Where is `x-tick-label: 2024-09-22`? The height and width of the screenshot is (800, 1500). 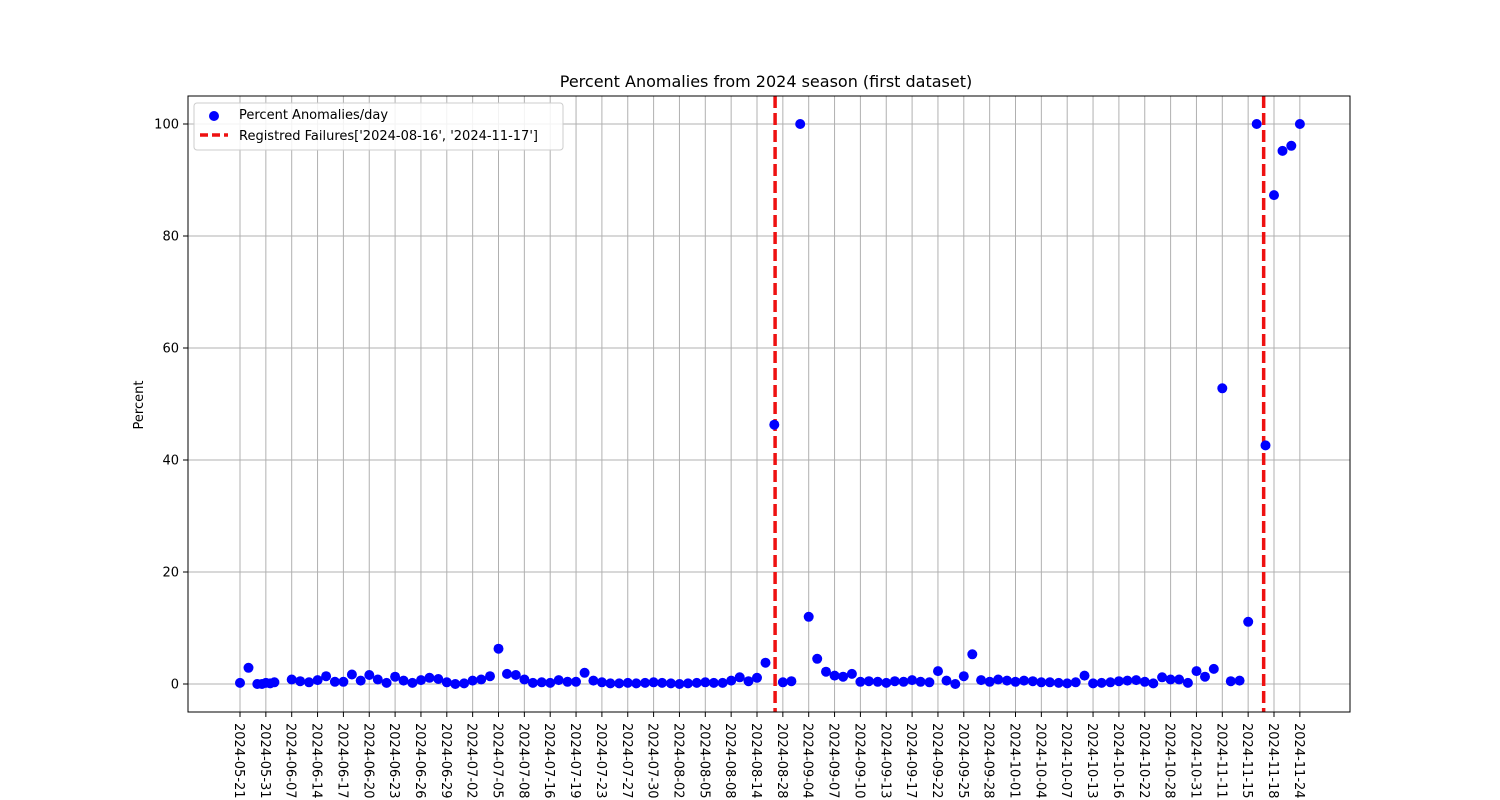
x-tick-label: 2024-09-22 is located at coordinates (936, 761).